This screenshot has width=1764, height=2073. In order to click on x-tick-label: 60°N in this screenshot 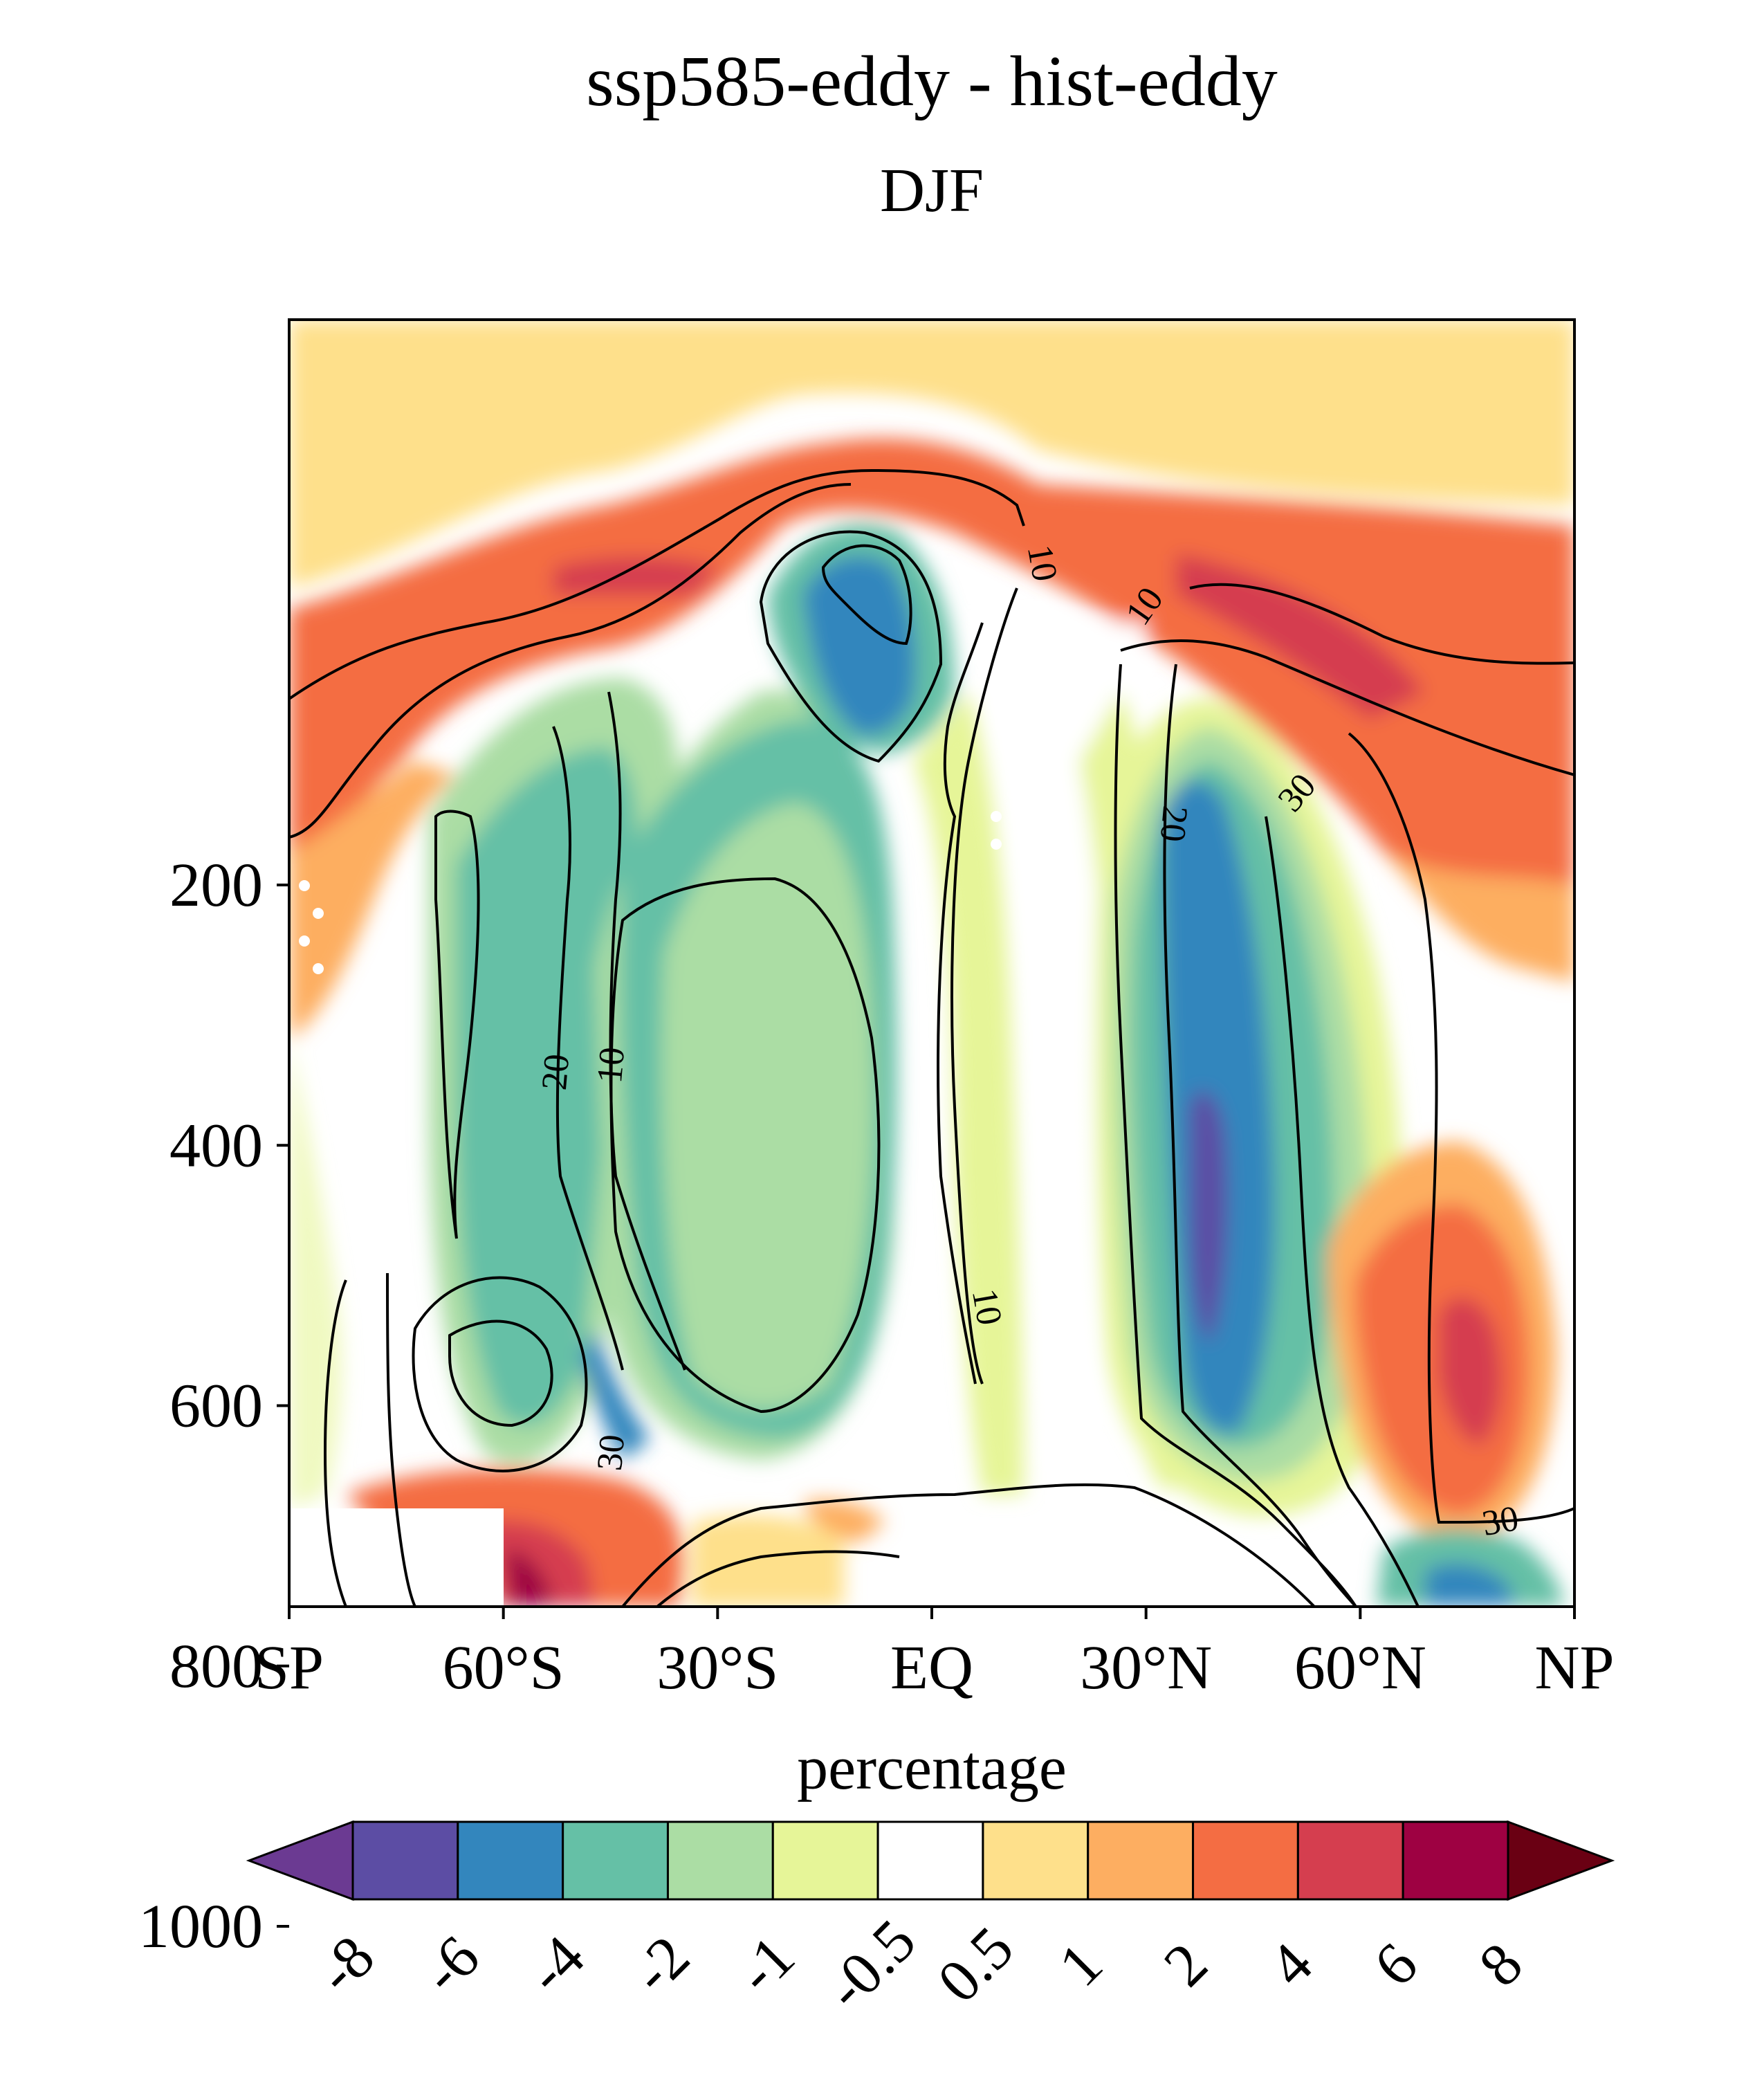, I will do `click(1360, 1668)`.